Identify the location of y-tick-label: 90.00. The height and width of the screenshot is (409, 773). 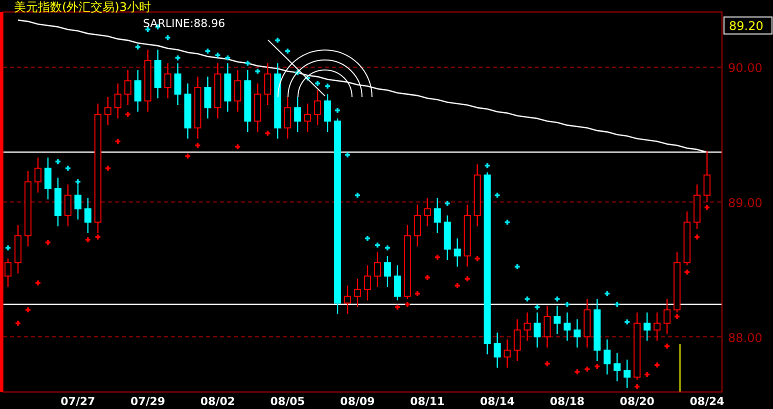
(745, 68).